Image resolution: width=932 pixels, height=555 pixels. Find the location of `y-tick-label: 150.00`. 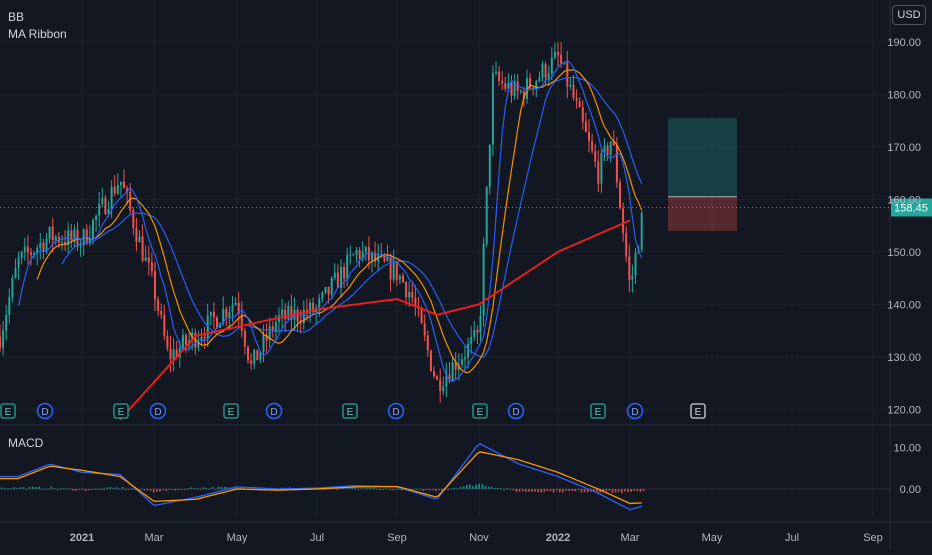

y-tick-label: 150.00 is located at coordinates (904, 253).